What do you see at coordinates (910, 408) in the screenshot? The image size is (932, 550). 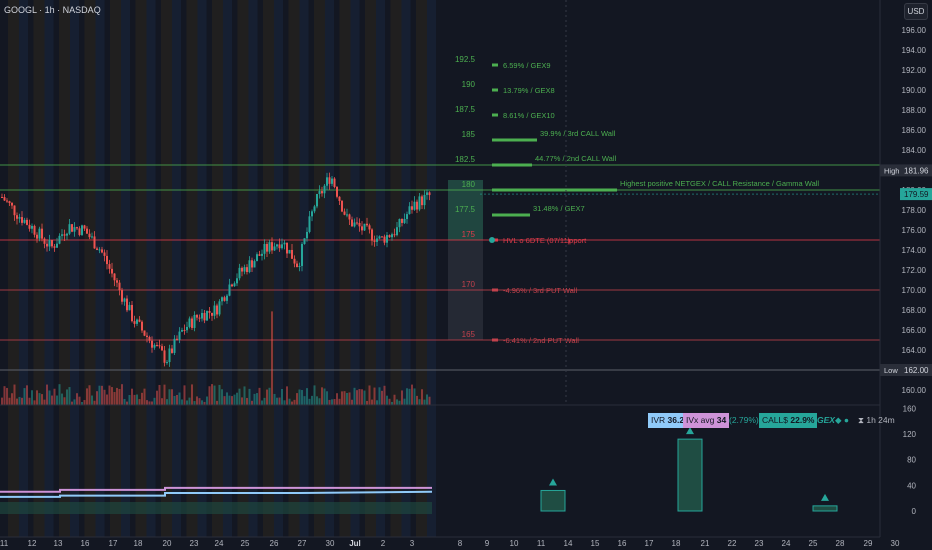 I see `indicator-tick: 160` at bounding box center [910, 408].